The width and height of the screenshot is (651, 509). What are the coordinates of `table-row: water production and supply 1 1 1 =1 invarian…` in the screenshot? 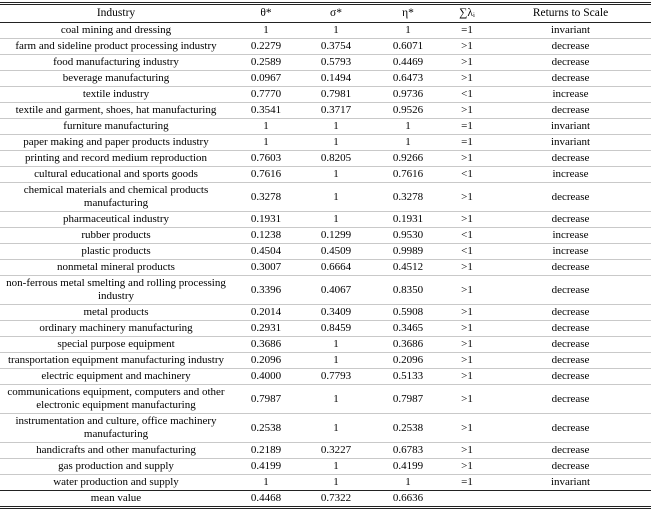 It's located at (325, 483).